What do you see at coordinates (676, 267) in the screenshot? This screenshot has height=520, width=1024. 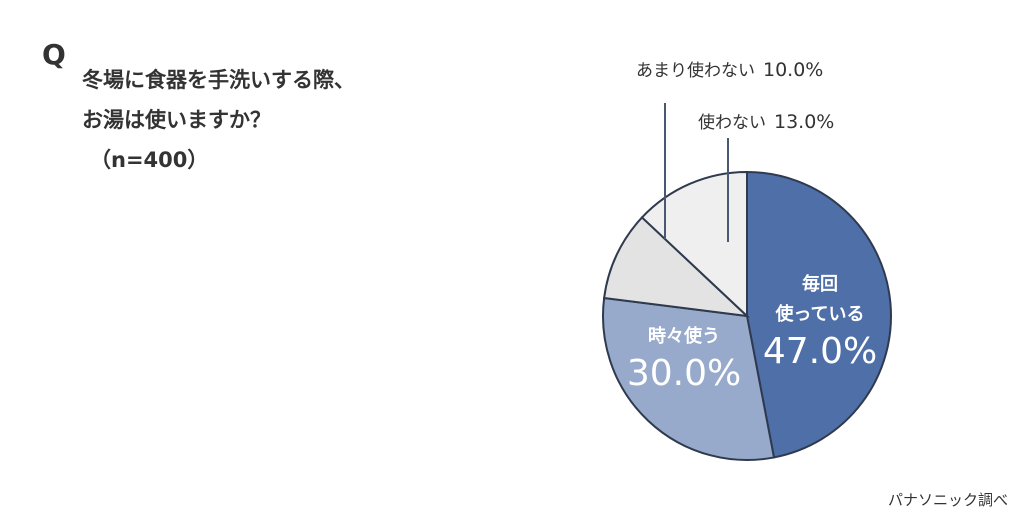 I see `slice-rarely` at bounding box center [676, 267].